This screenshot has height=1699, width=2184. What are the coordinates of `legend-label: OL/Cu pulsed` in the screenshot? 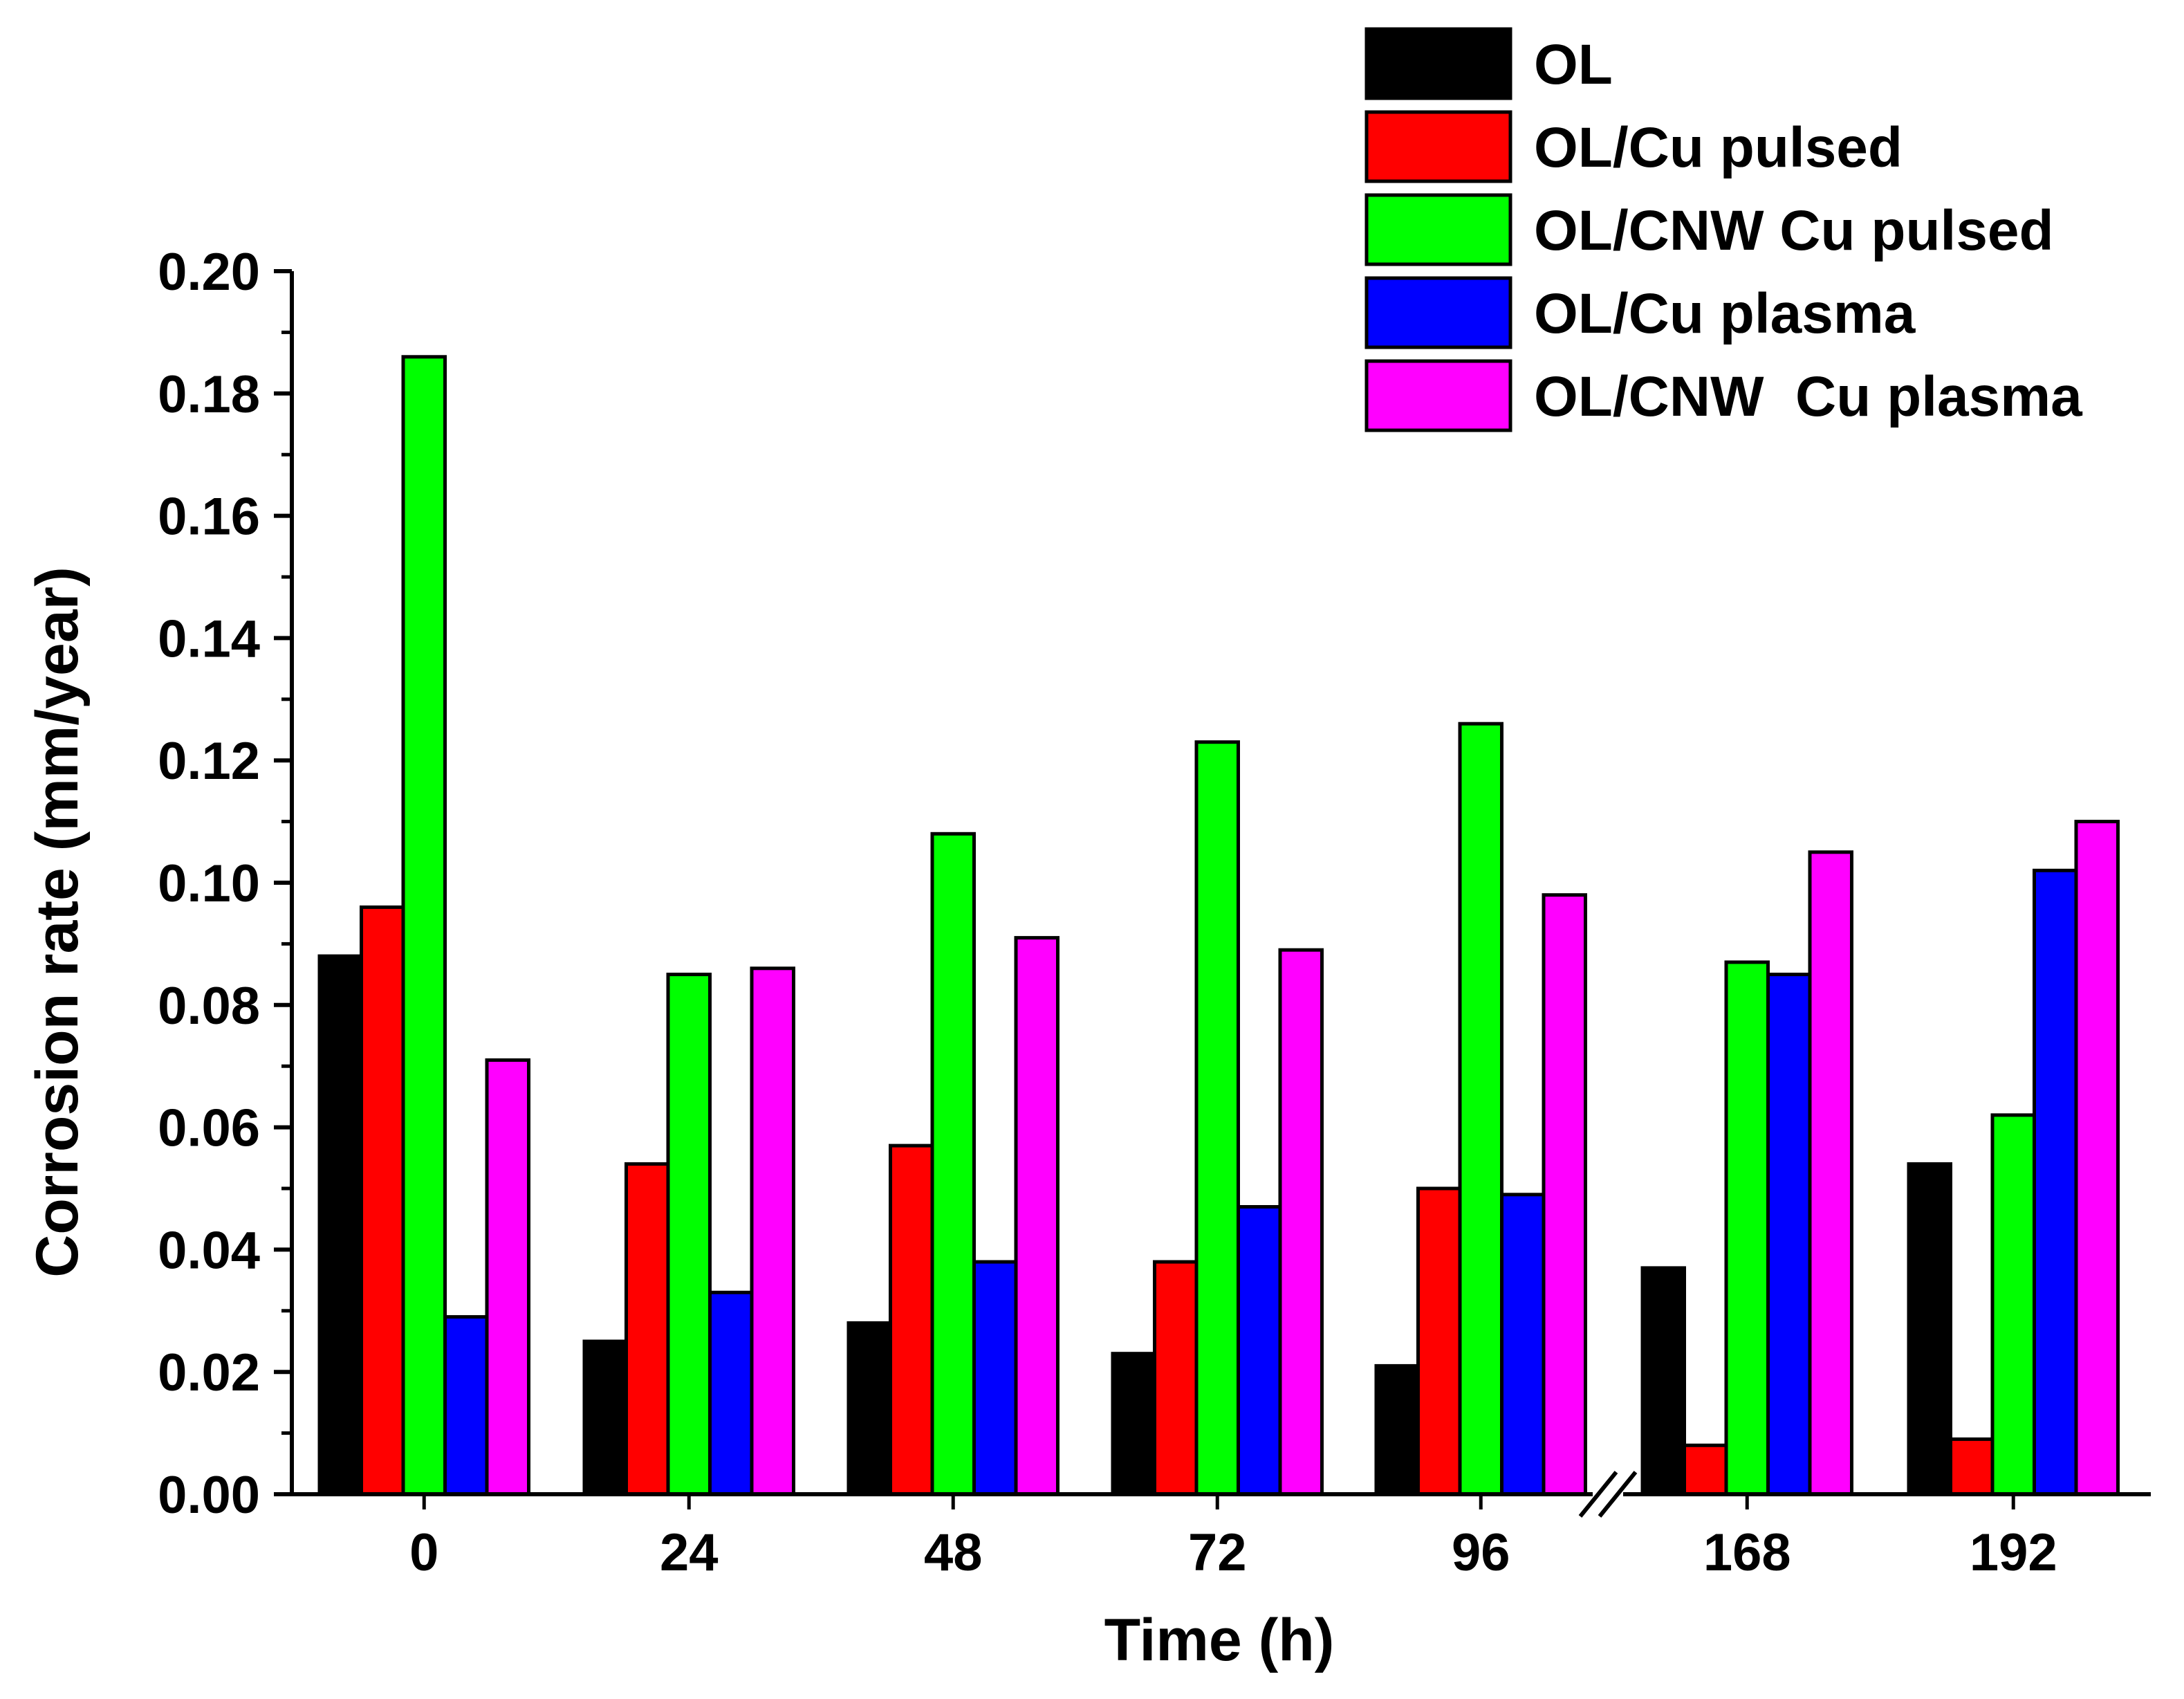 It's located at (1718, 147).